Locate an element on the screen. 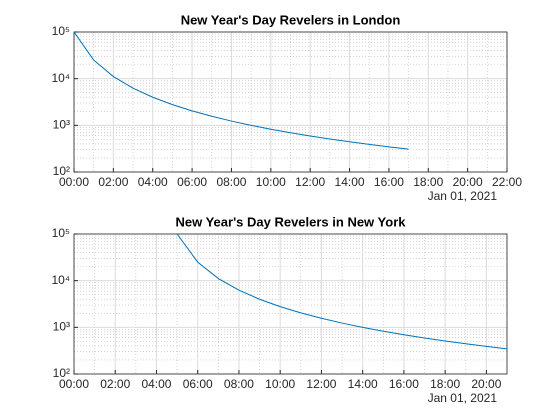 Image resolution: width=560 pixels, height=420 pixels. chart-title: New Year's Day Revelers in New York is located at coordinates (290, 221).